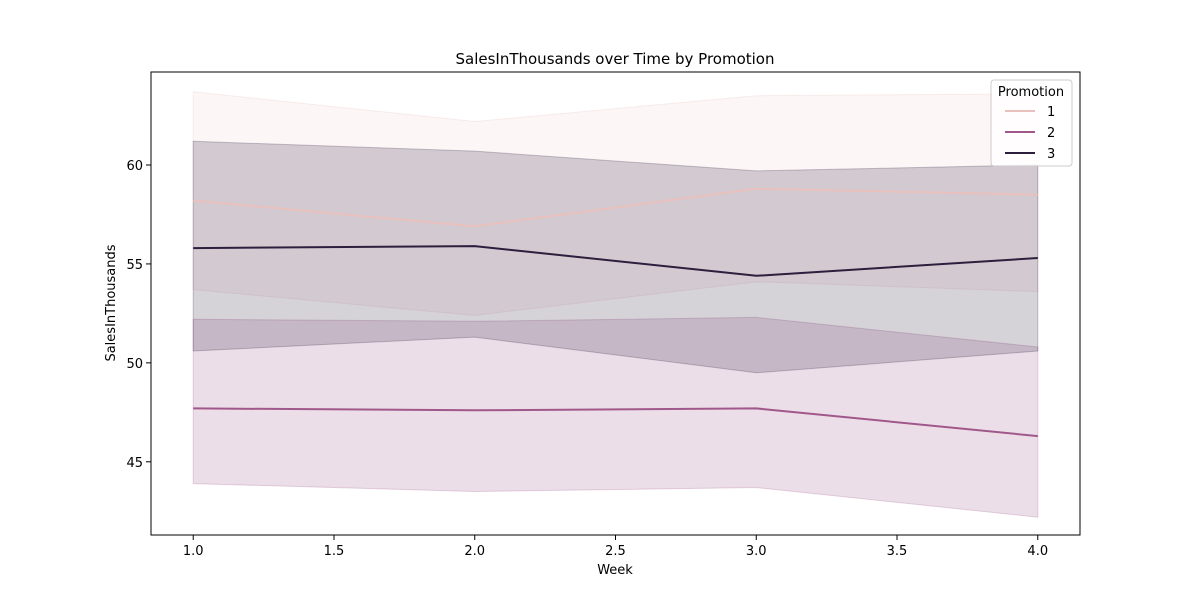 This screenshot has height=600, width=1200. I want to click on y-axis-ticks: 45 50 55 60, so click(138, 315).